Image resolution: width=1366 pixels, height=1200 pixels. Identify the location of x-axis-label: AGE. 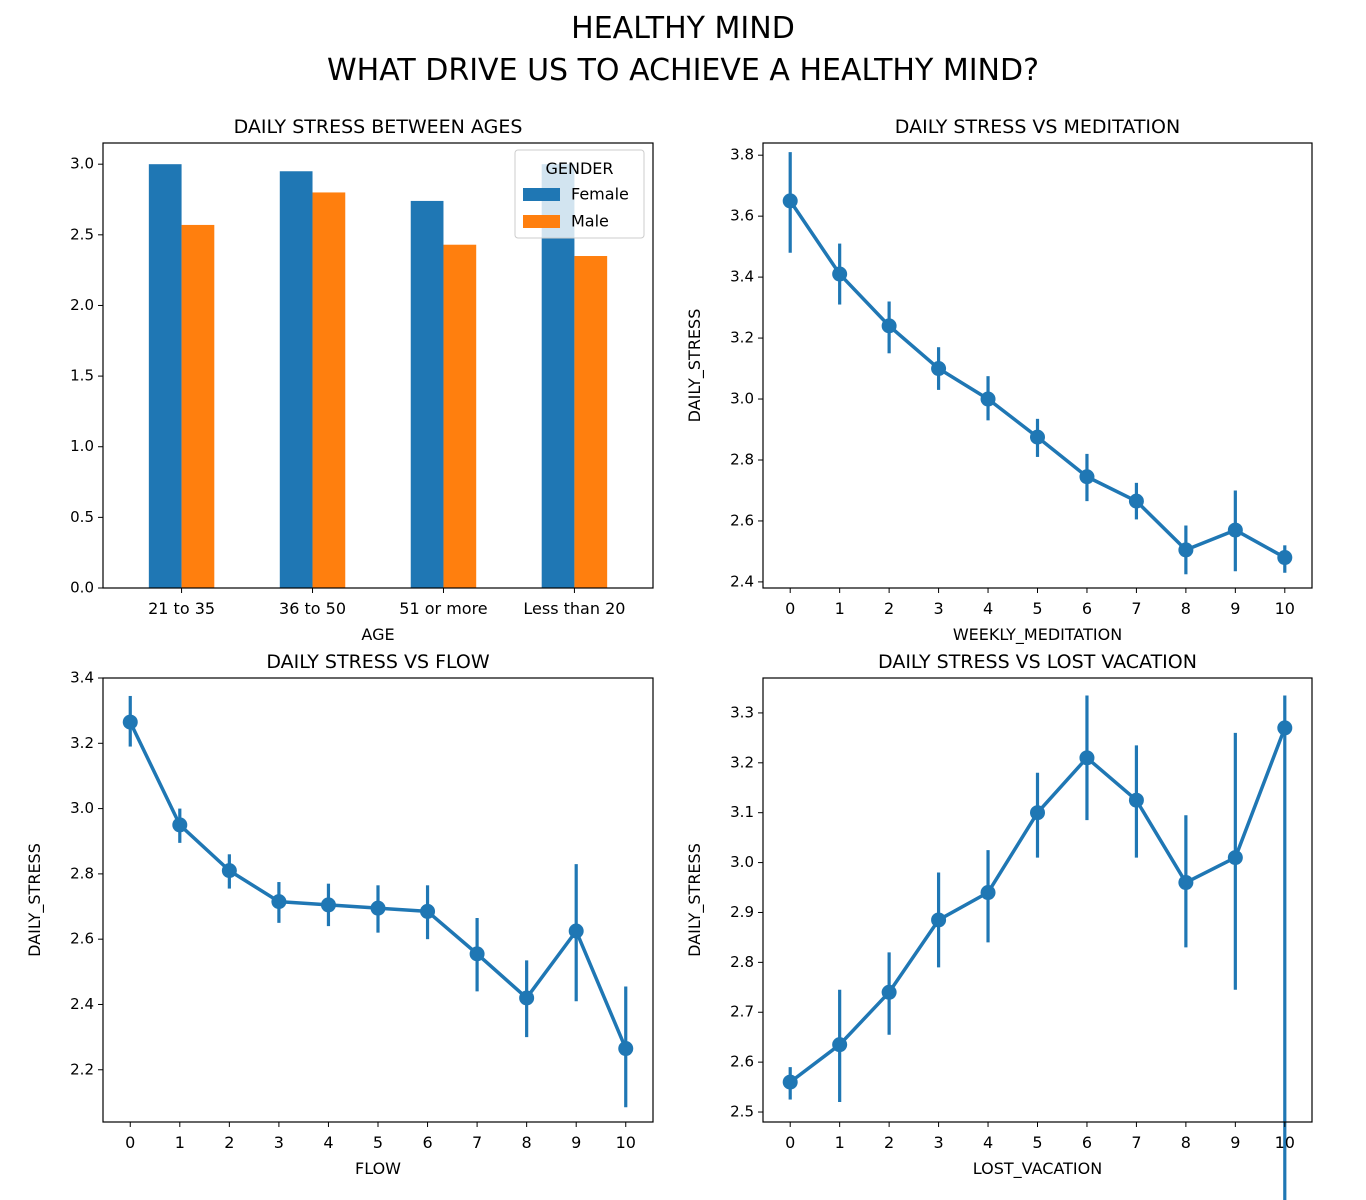
(377, 634).